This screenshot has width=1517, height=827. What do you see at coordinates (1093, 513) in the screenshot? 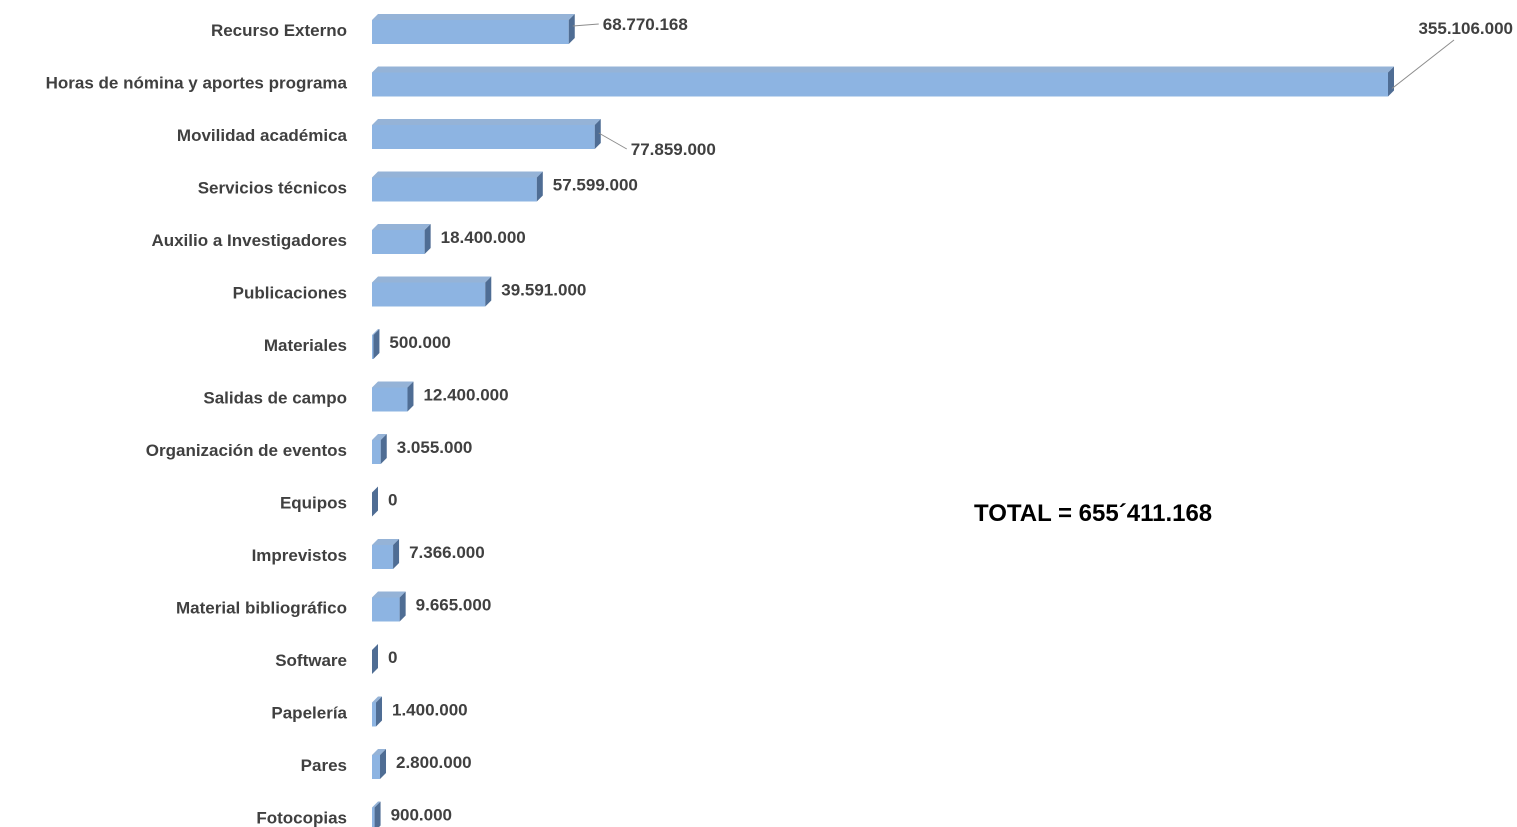
I see `total-annotation: TOTAL = 655´411.168` at bounding box center [1093, 513].